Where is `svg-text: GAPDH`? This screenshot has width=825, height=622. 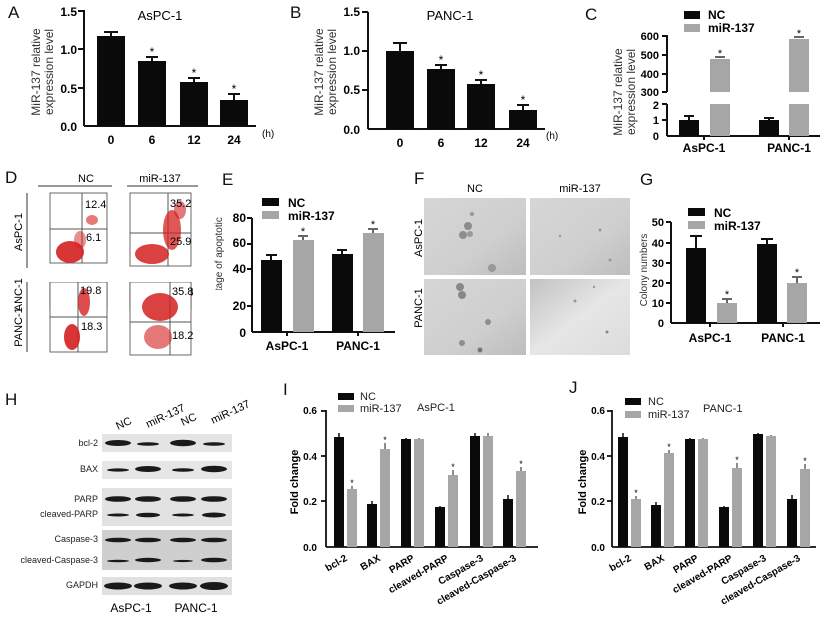
svg-text: GAPDH is located at coordinates (82, 585).